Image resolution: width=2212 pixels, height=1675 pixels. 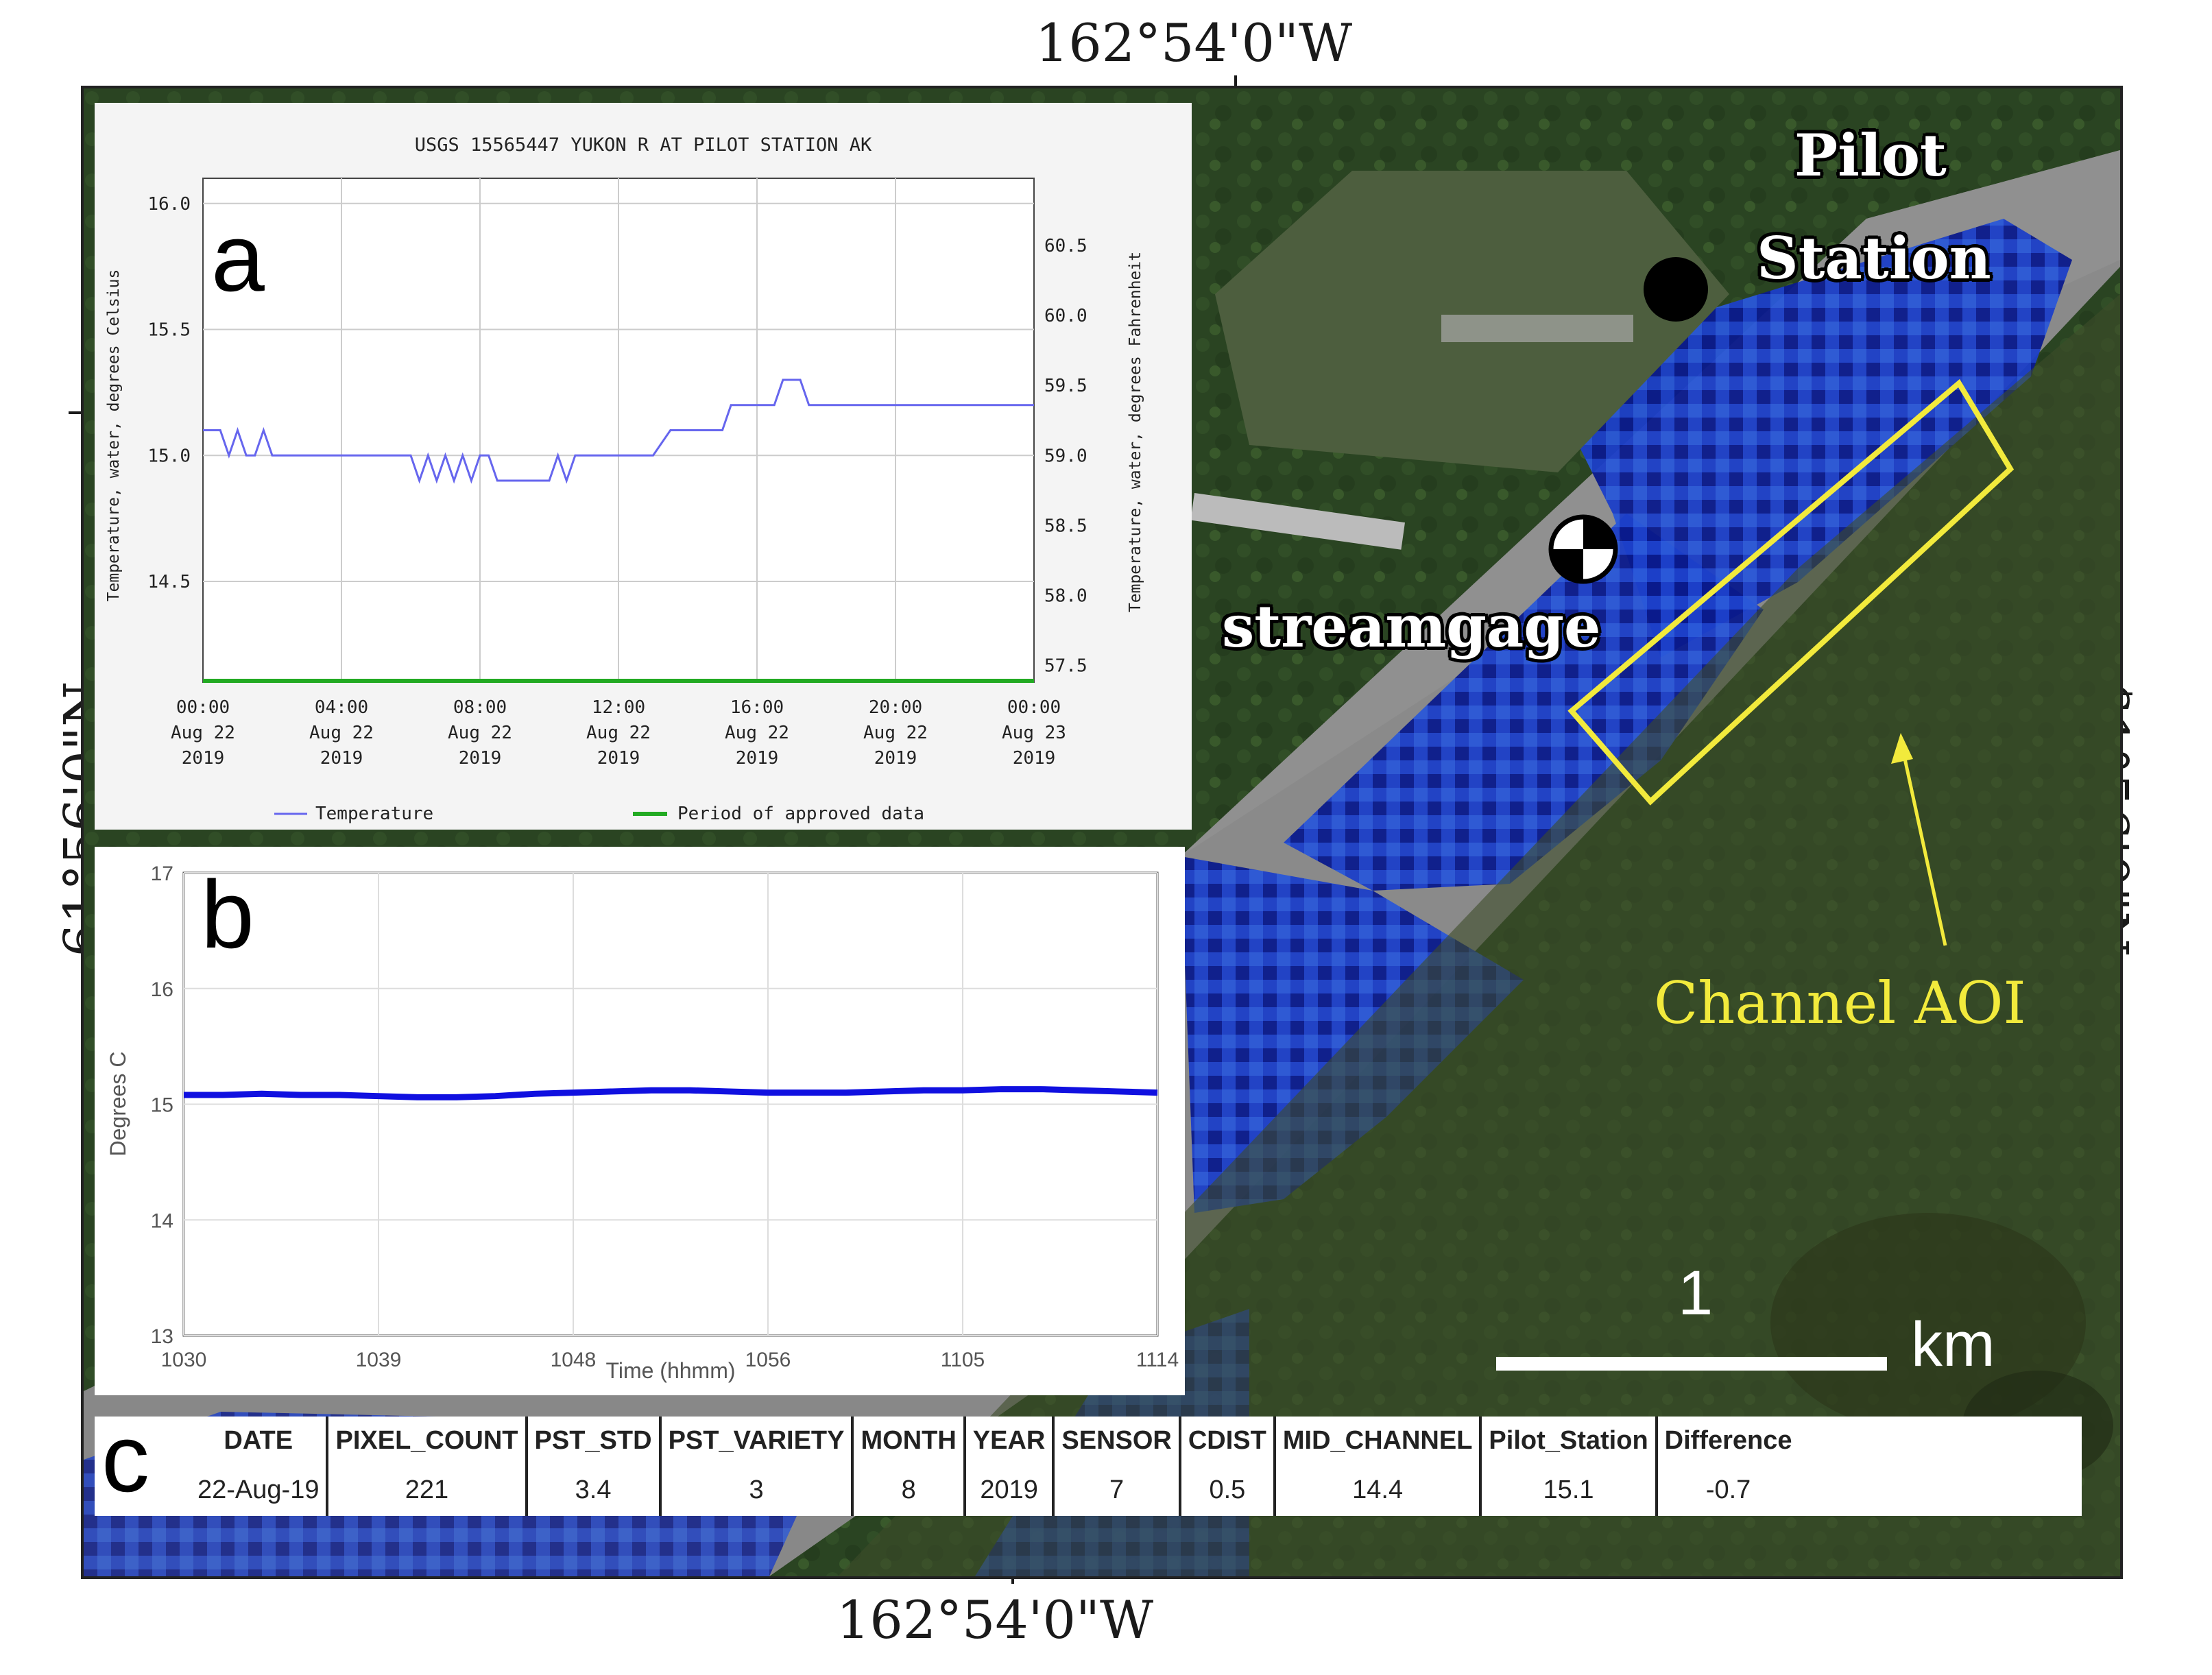 I want to click on table-value-cell: 22-Aug-19, so click(x=258, y=1489).